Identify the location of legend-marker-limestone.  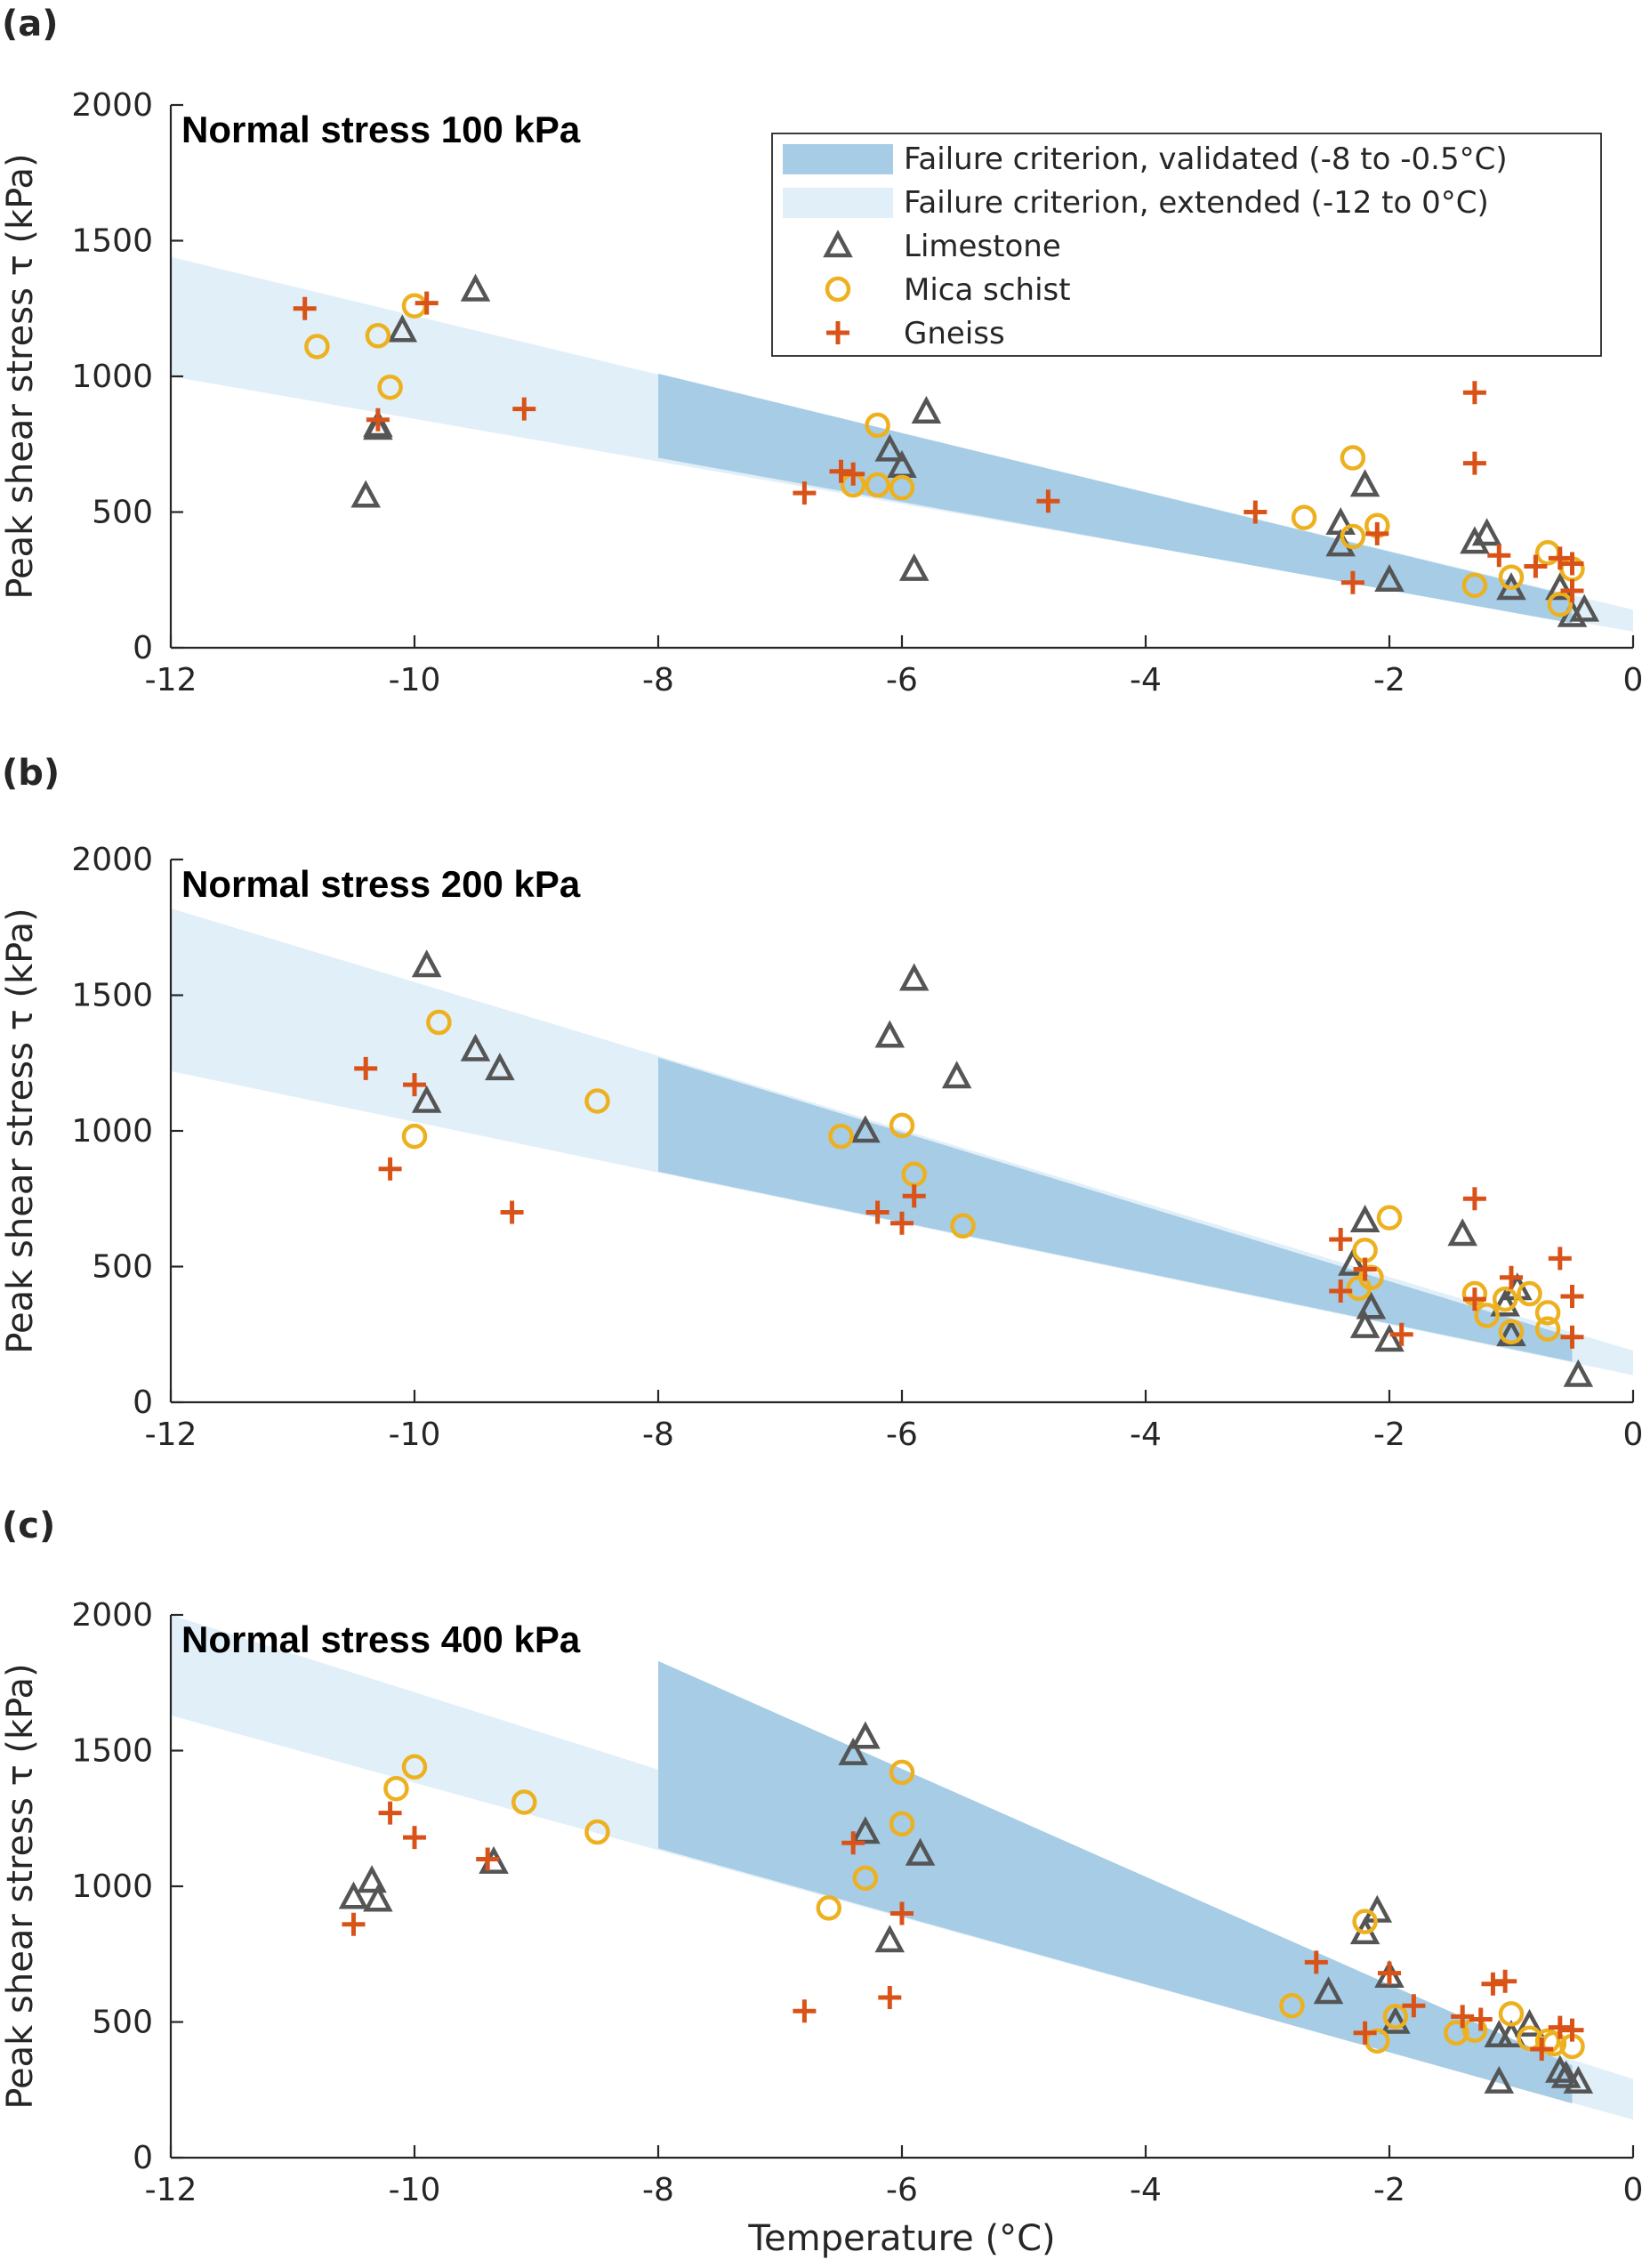
(838, 244).